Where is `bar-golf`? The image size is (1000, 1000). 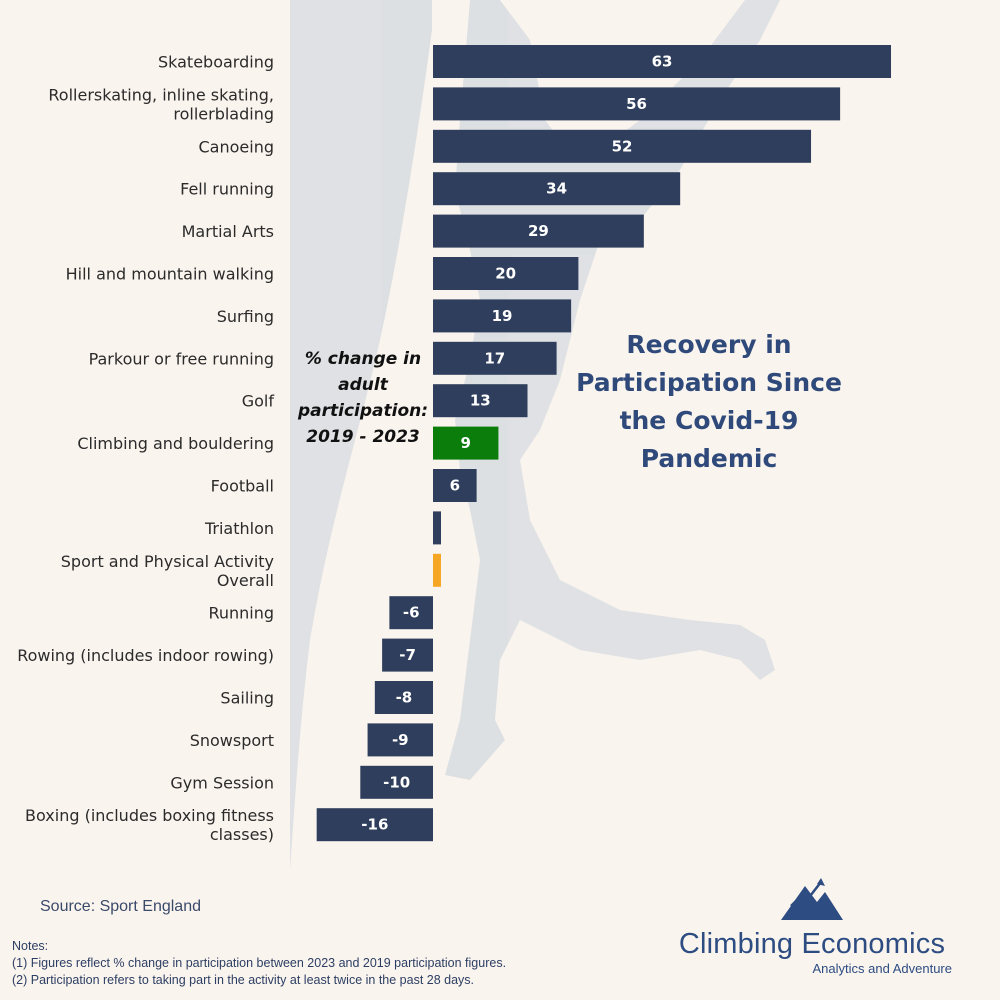 bar-golf is located at coordinates (480, 401).